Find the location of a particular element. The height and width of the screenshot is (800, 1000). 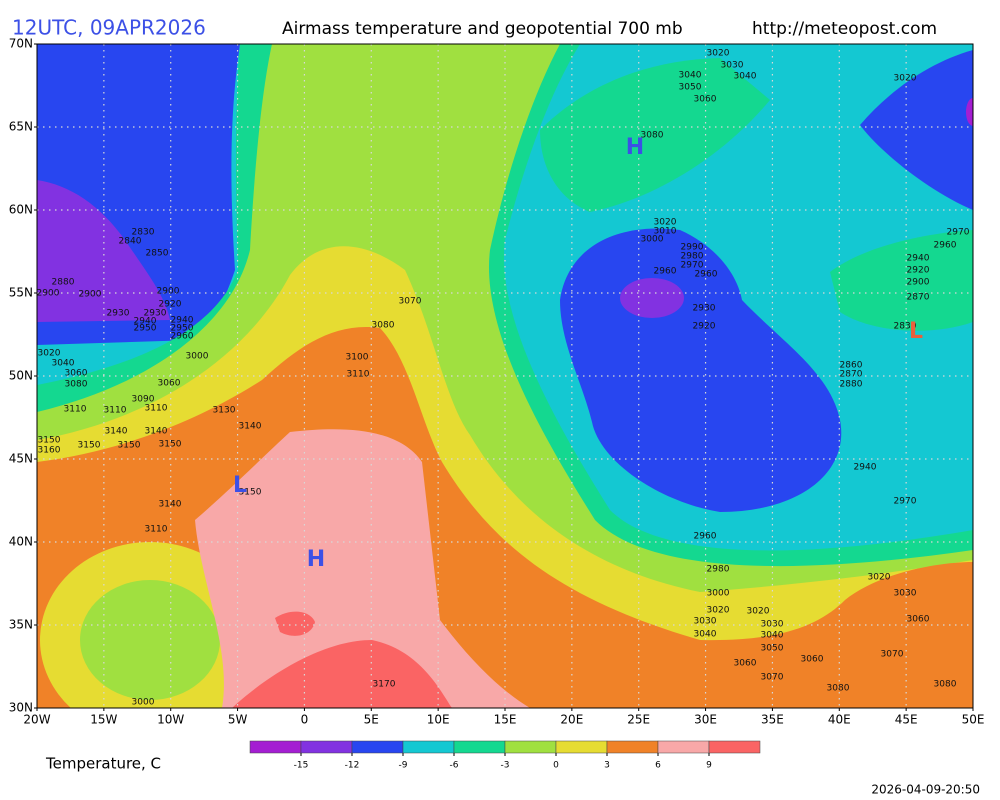

level-label: -9 is located at coordinates (403, 766).